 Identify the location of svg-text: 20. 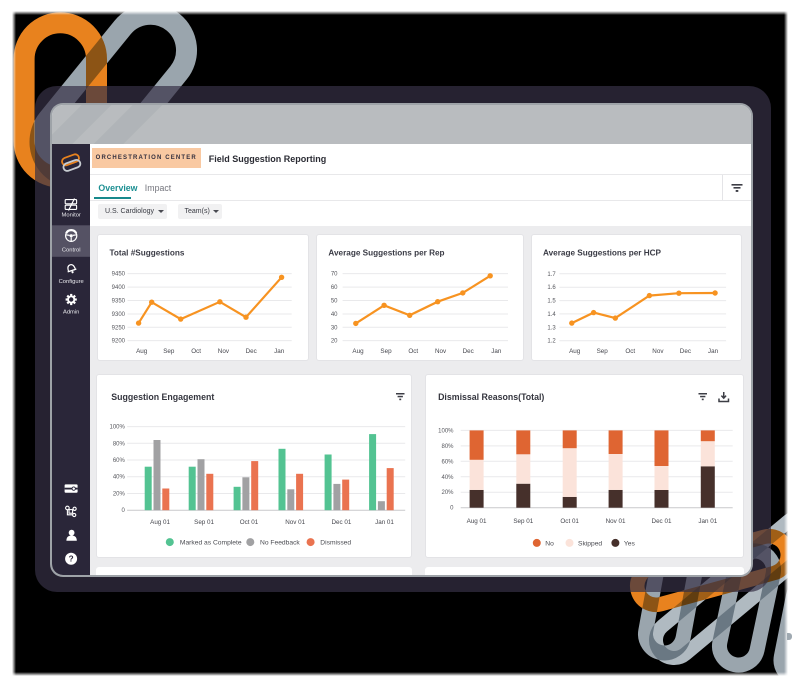
(333, 341).